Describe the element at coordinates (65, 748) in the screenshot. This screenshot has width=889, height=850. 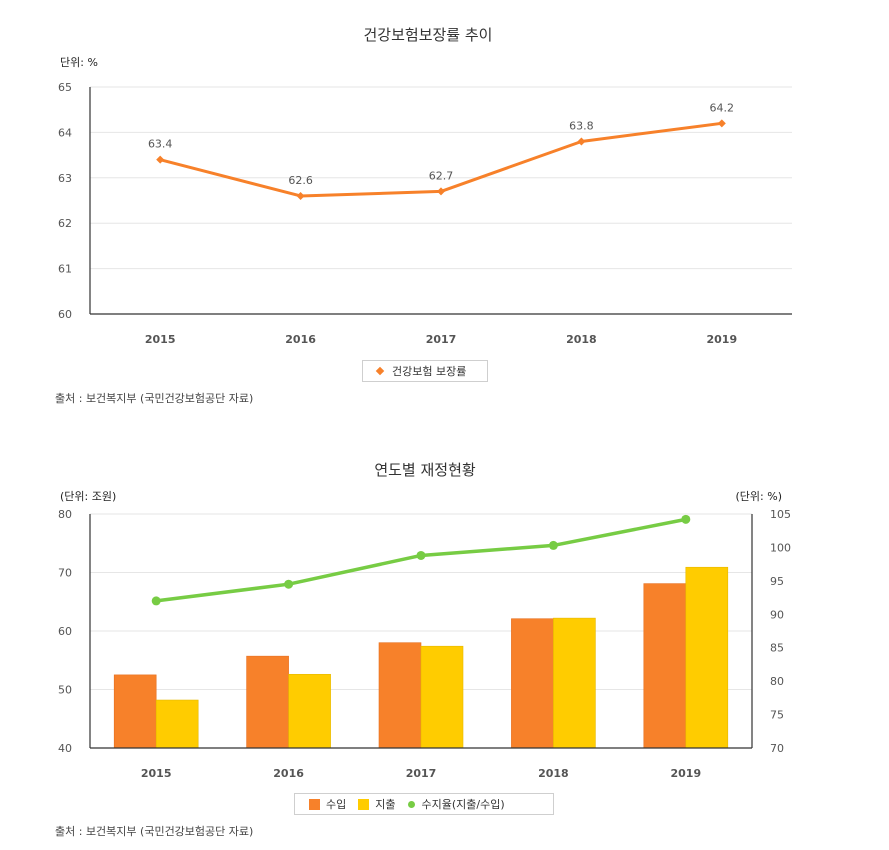
I see `left-y-tick-label: 40` at that location.